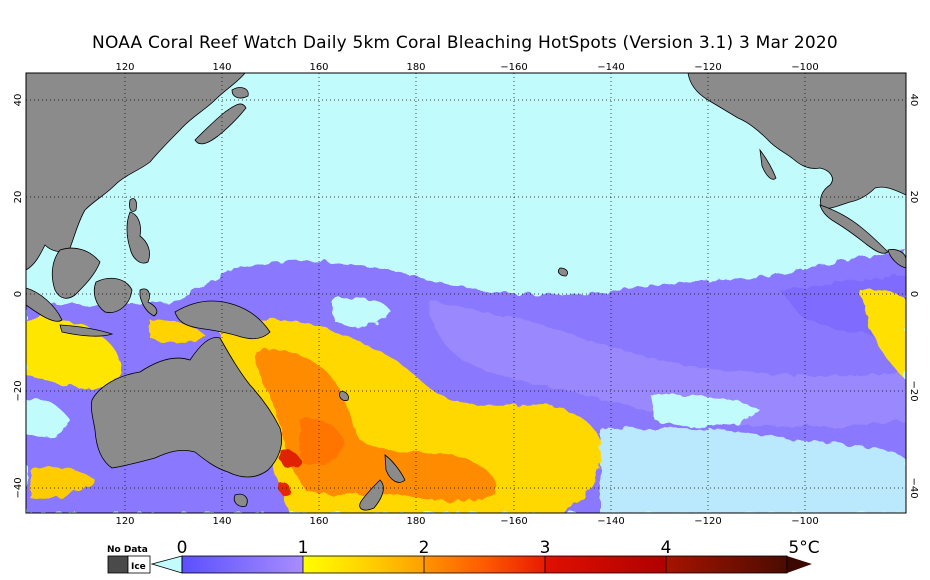 This screenshot has height=580, width=930. I want to click on land-north-america, so click(796, 141).